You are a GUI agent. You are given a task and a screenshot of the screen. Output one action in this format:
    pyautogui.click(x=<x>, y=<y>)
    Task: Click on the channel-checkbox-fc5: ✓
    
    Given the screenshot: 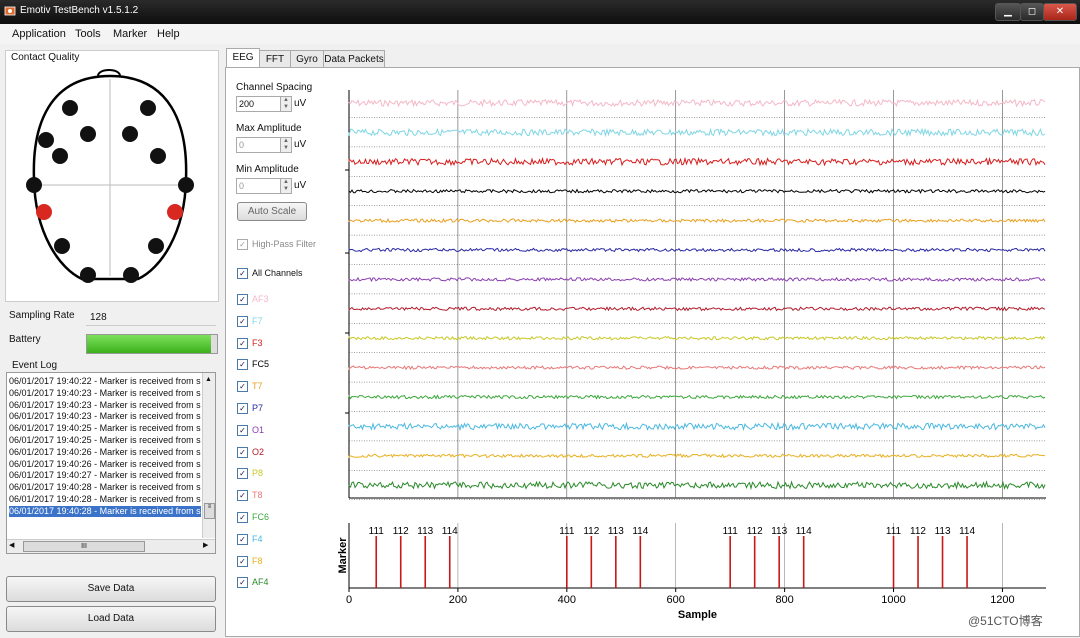 What is the action you would take?
    pyautogui.click(x=242, y=365)
    